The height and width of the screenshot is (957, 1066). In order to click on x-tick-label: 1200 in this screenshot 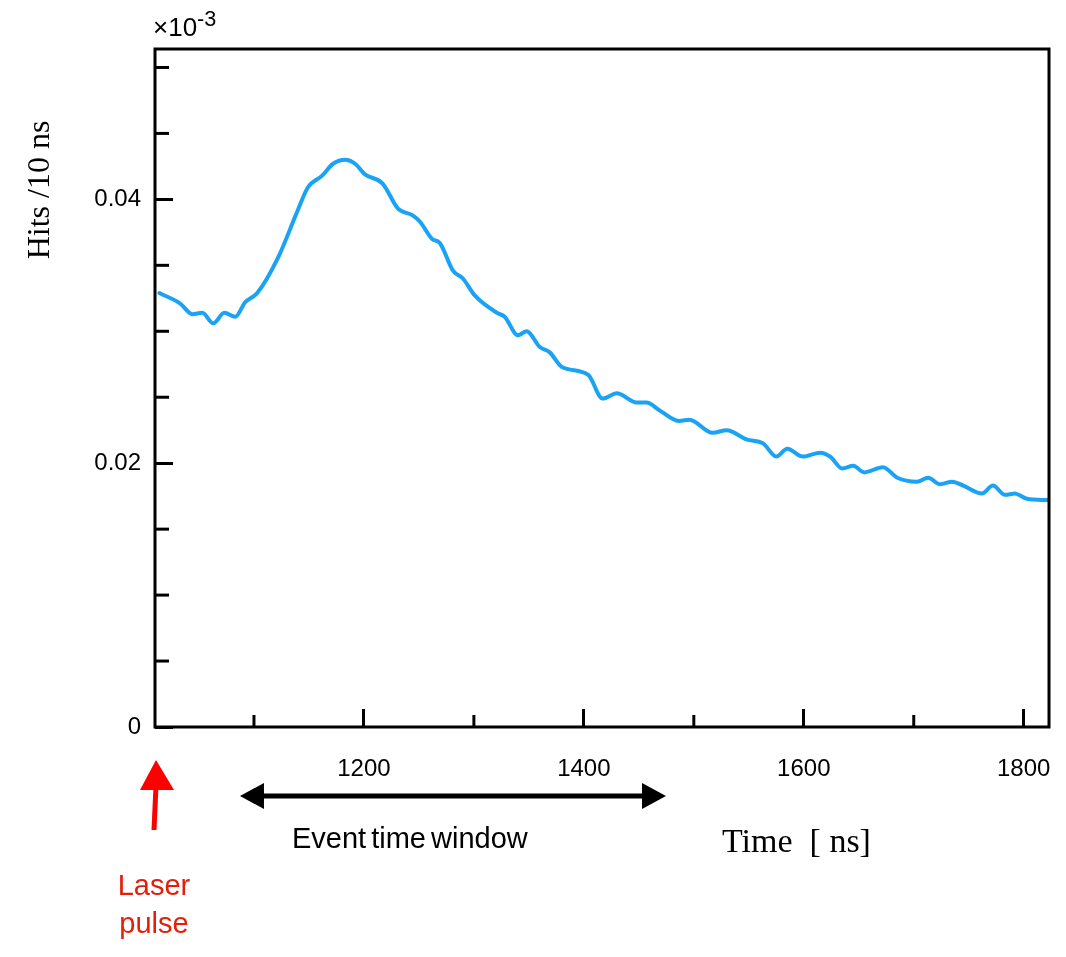, I will do `click(364, 768)`.